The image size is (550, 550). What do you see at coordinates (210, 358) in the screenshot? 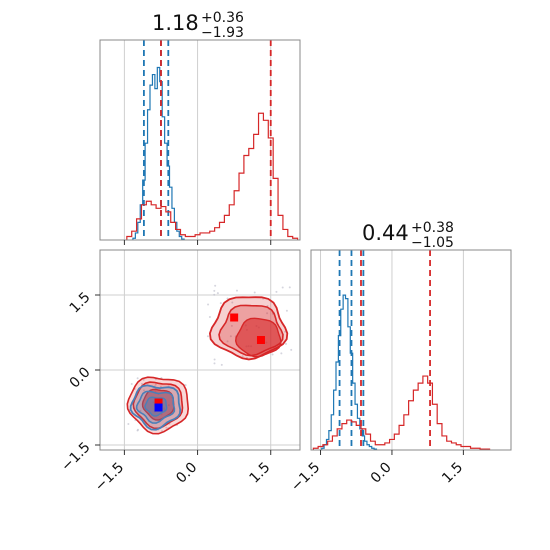
I see `scatter-points` at bounding box center [210, 358].